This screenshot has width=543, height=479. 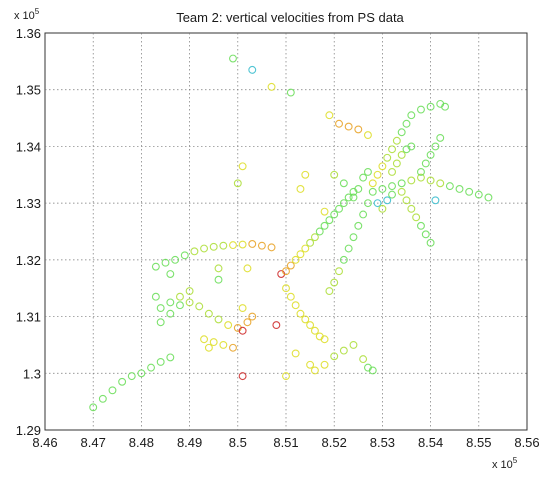 I want to click on x-tick-label: 8.55, so click(x=478, y=442).